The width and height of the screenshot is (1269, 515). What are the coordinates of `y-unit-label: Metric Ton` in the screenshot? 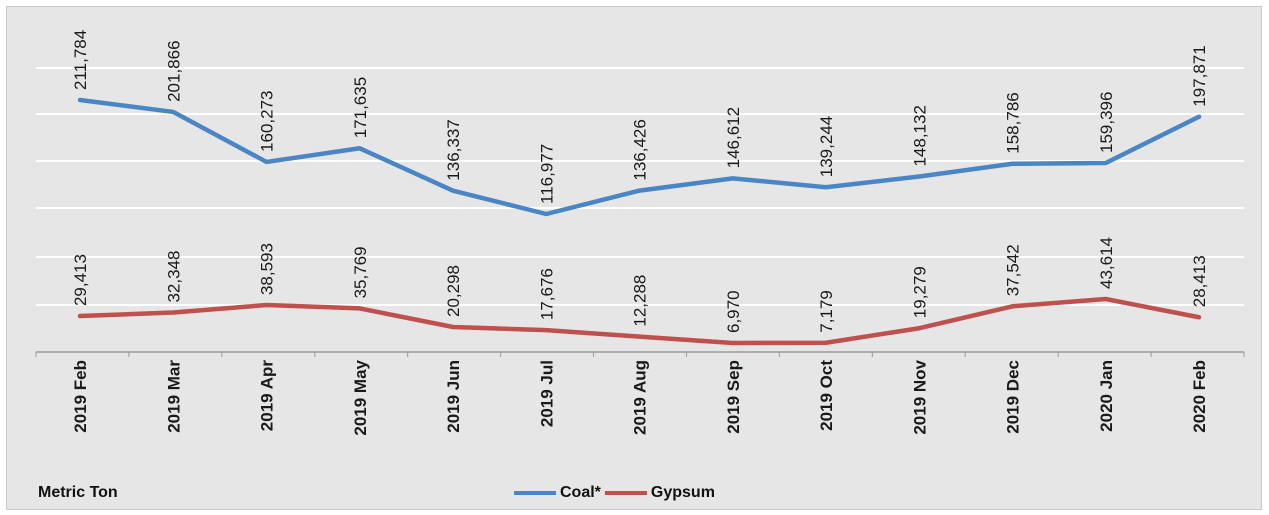 It's located at (78, 492).